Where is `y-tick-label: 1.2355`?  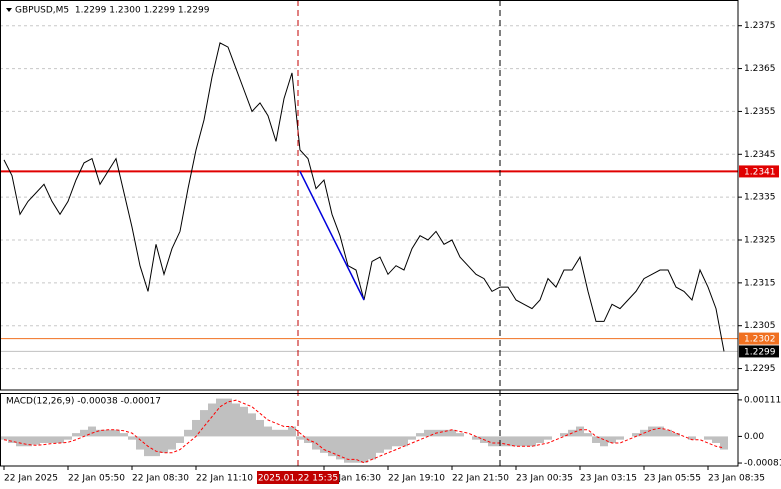
y-tick-label: 1.2355 is located at coordinates (760, 112).